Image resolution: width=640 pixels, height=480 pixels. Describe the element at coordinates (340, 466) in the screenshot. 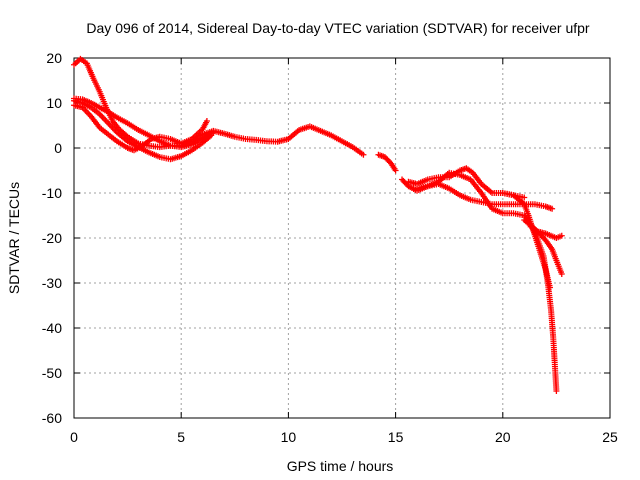

I see `x-axis-label: GPS time / hours` at that location.